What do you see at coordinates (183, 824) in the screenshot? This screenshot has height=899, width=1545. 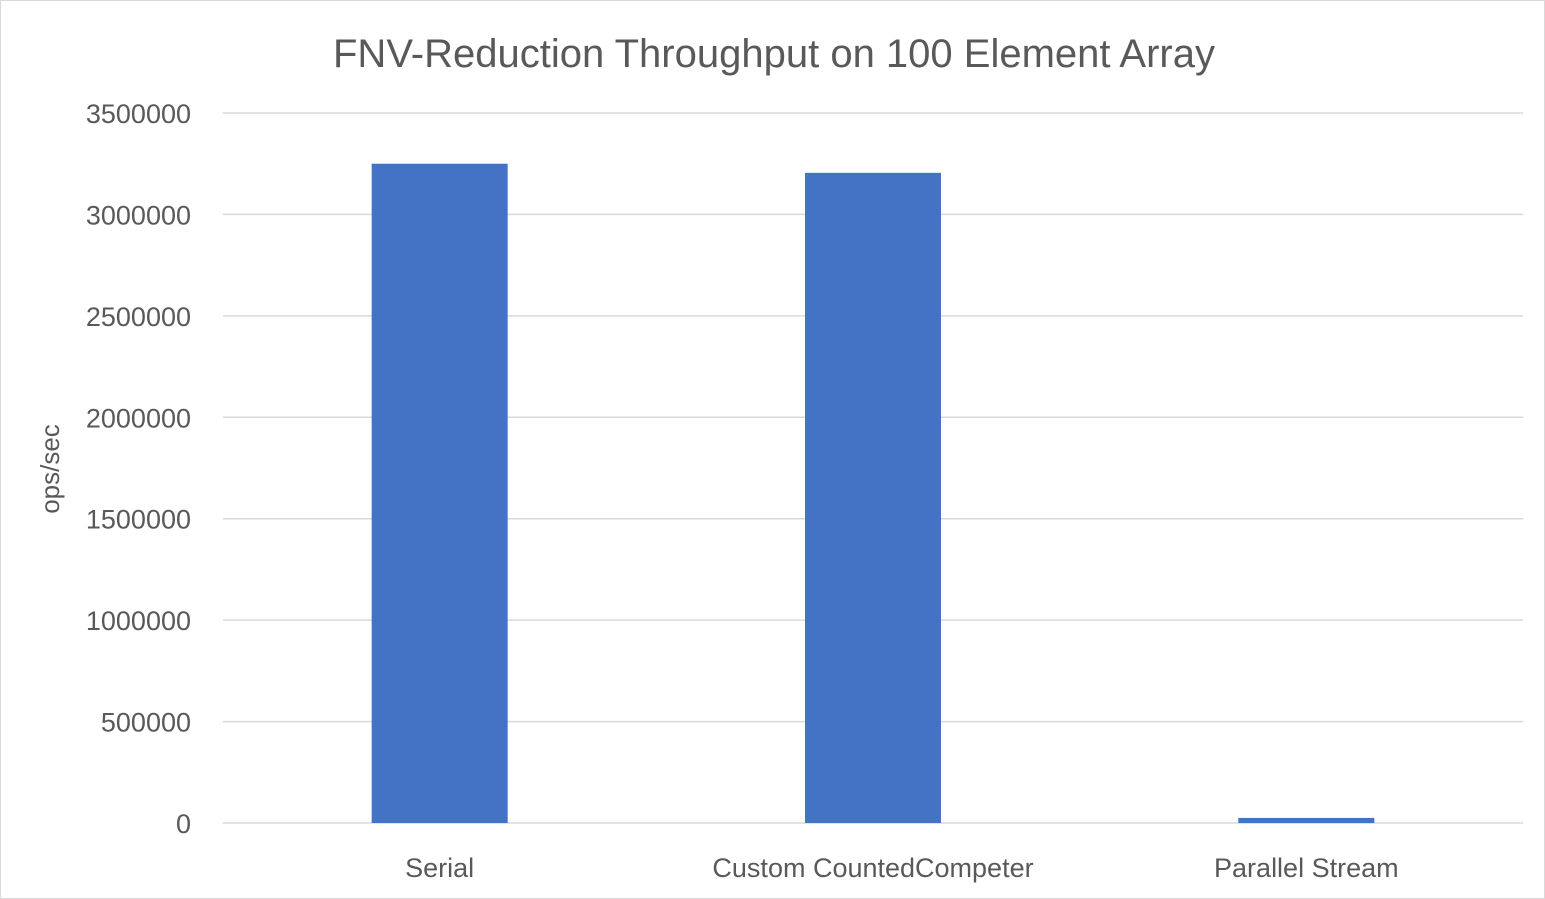 I see `y-tick-label: 0` at bounding box center [183, 824].